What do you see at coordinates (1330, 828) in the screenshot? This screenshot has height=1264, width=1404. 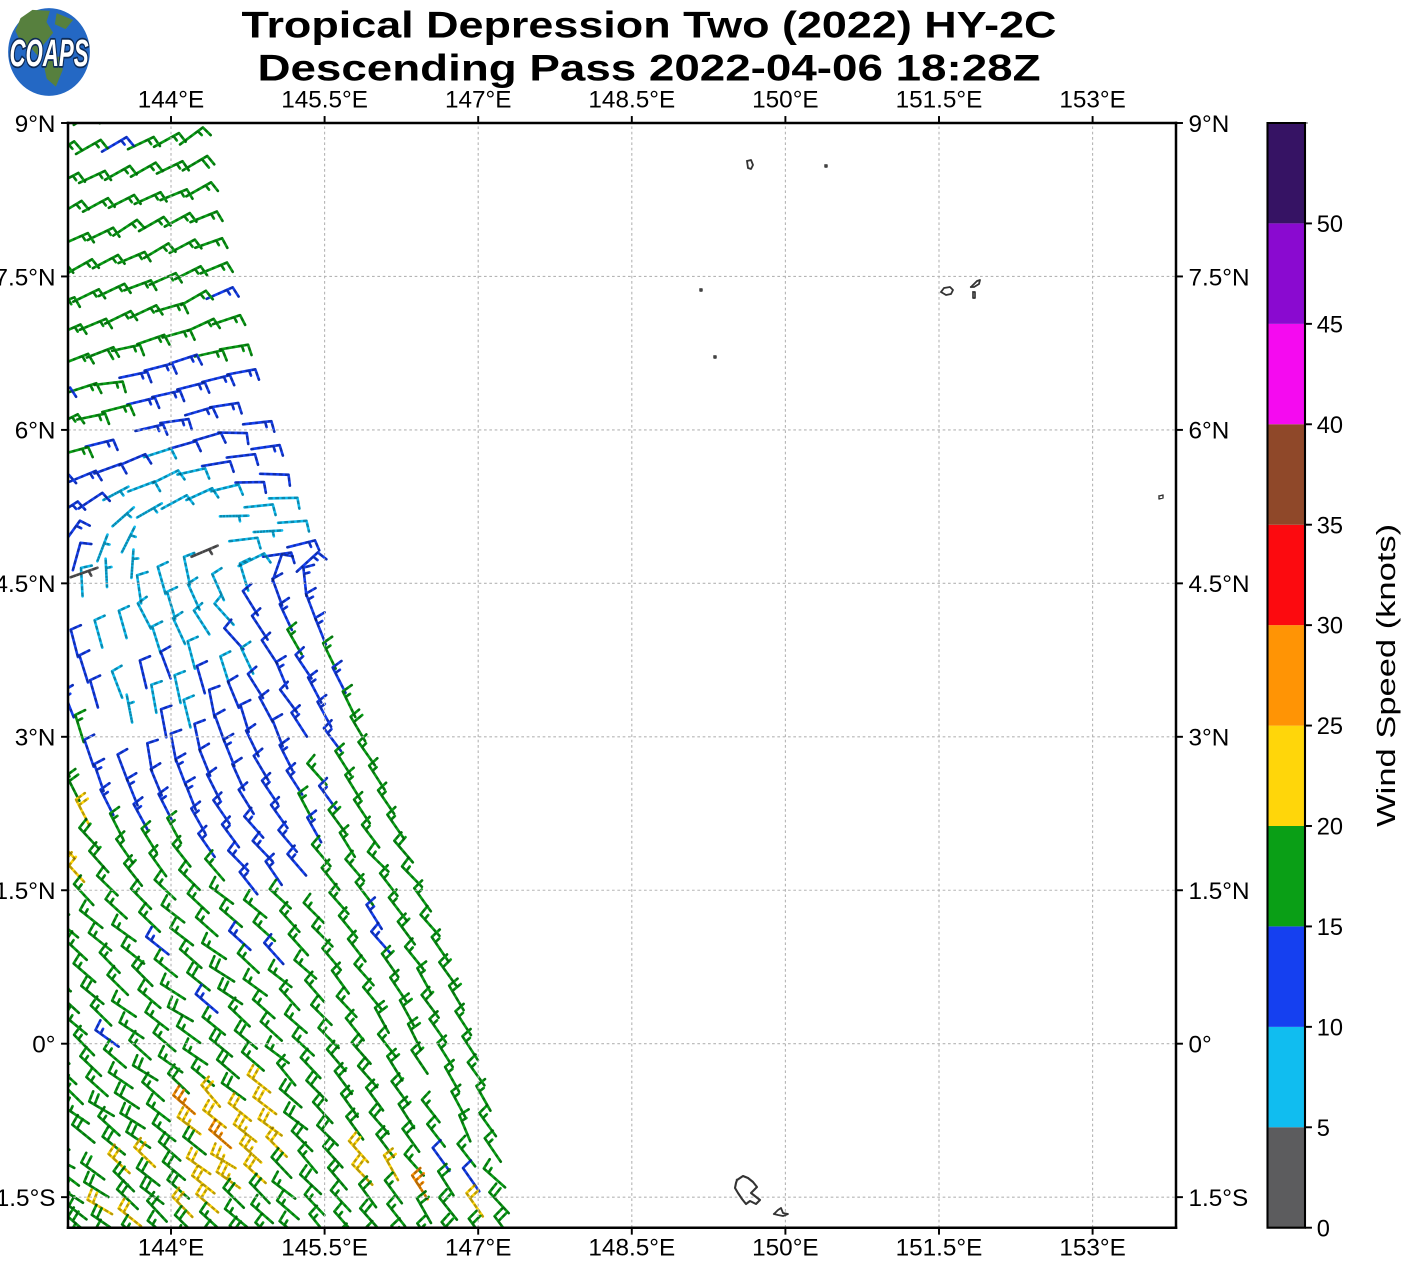 I see `svg-text: 20` at bounding box center [1330, 828].